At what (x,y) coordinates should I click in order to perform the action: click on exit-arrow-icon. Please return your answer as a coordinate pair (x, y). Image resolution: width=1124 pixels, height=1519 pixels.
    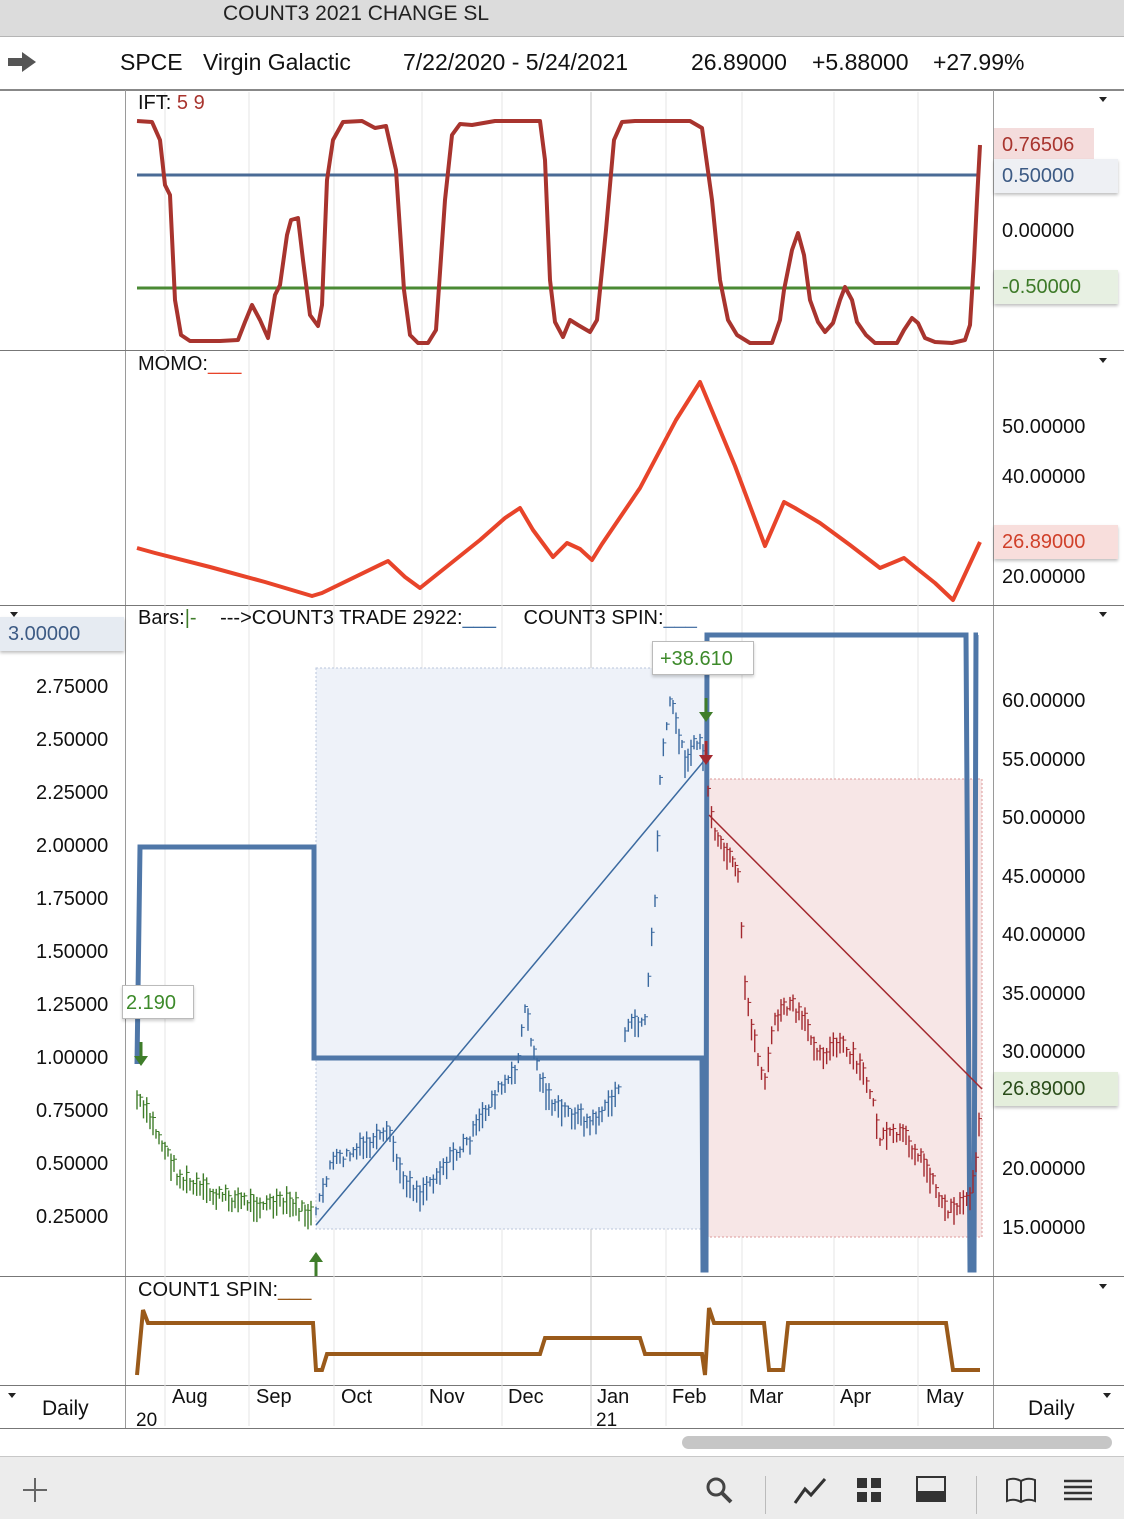
    Looking at the image, I should click on (706, 710).